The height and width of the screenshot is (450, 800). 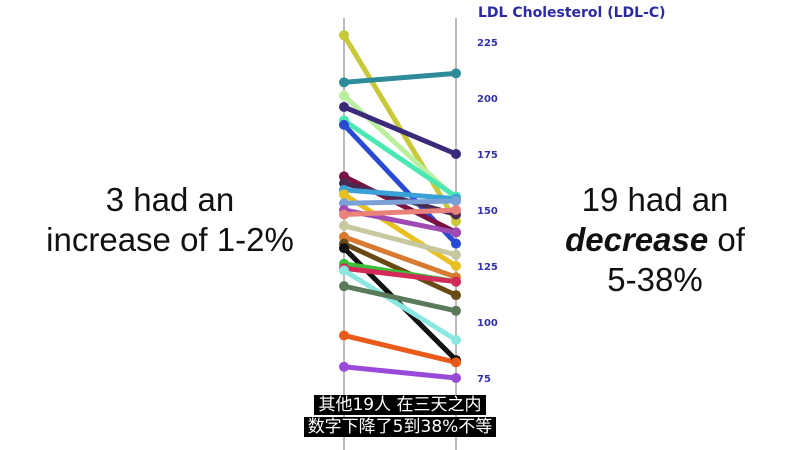 I want to click on y-tick-label: 175, so click(x=487, y=155).